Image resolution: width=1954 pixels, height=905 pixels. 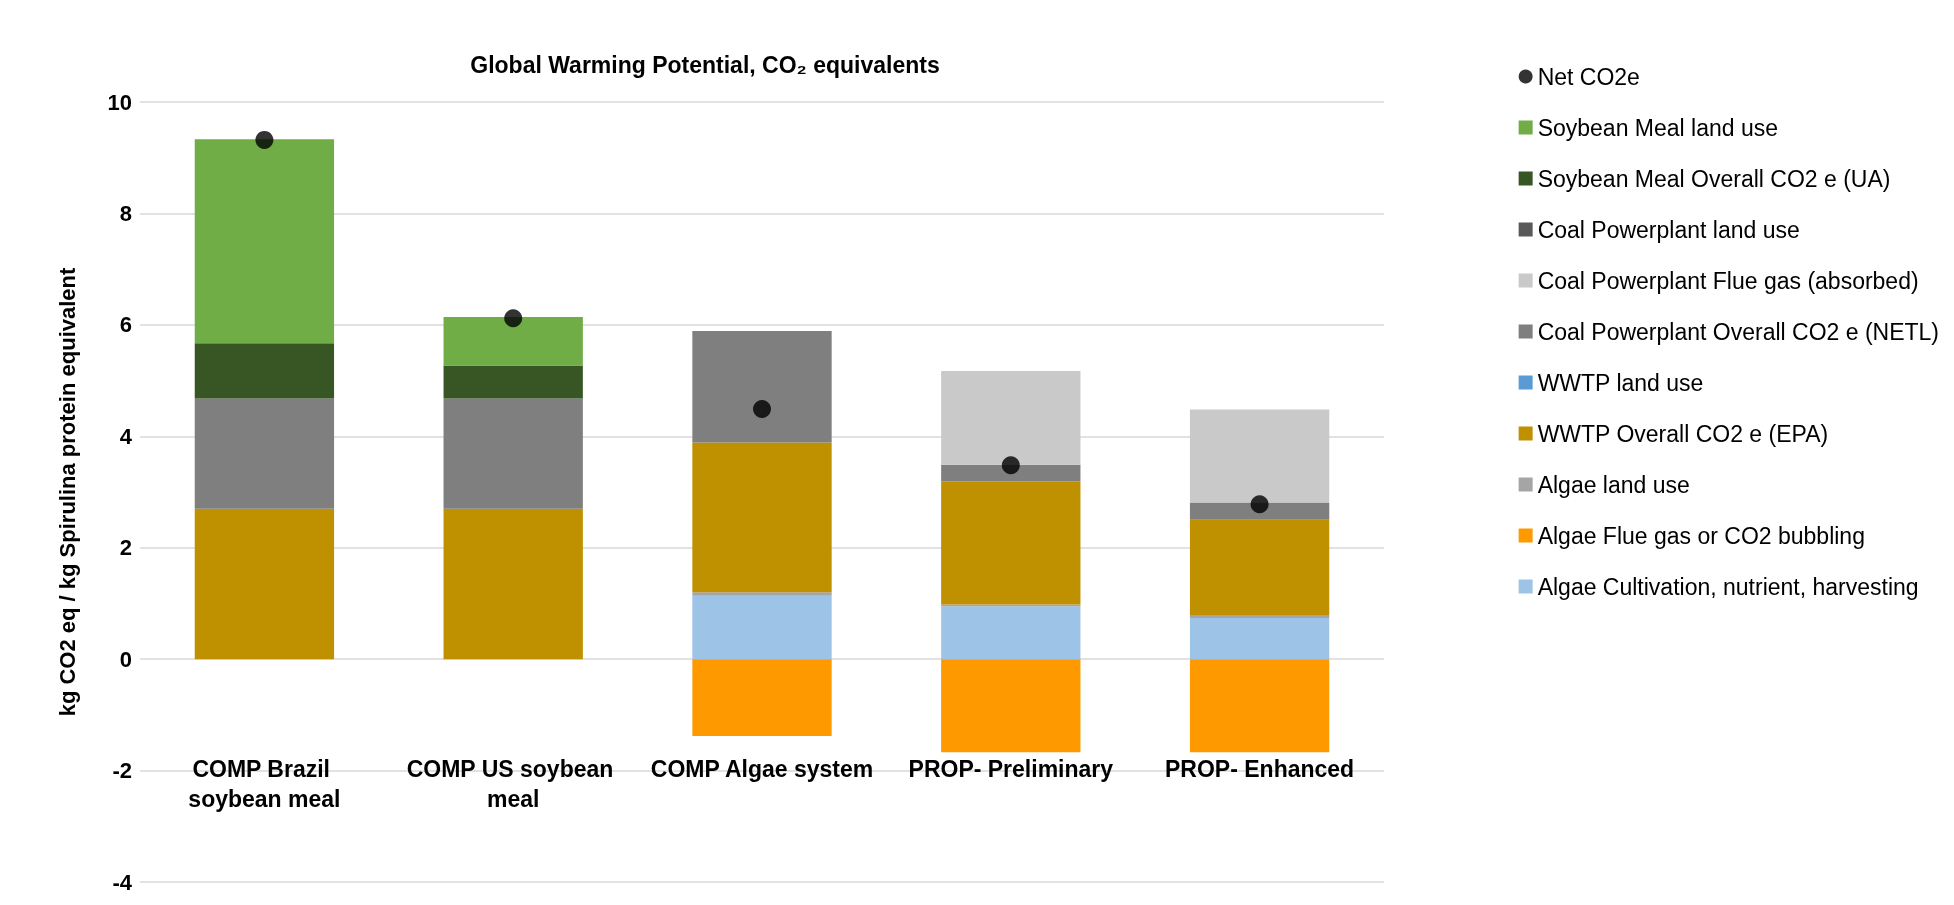 What do you see at coordinates (264, 784) in the screenshot?
I see `x-tick-label: COMP Brazil soybean meal` at bounding box center [264, 784].